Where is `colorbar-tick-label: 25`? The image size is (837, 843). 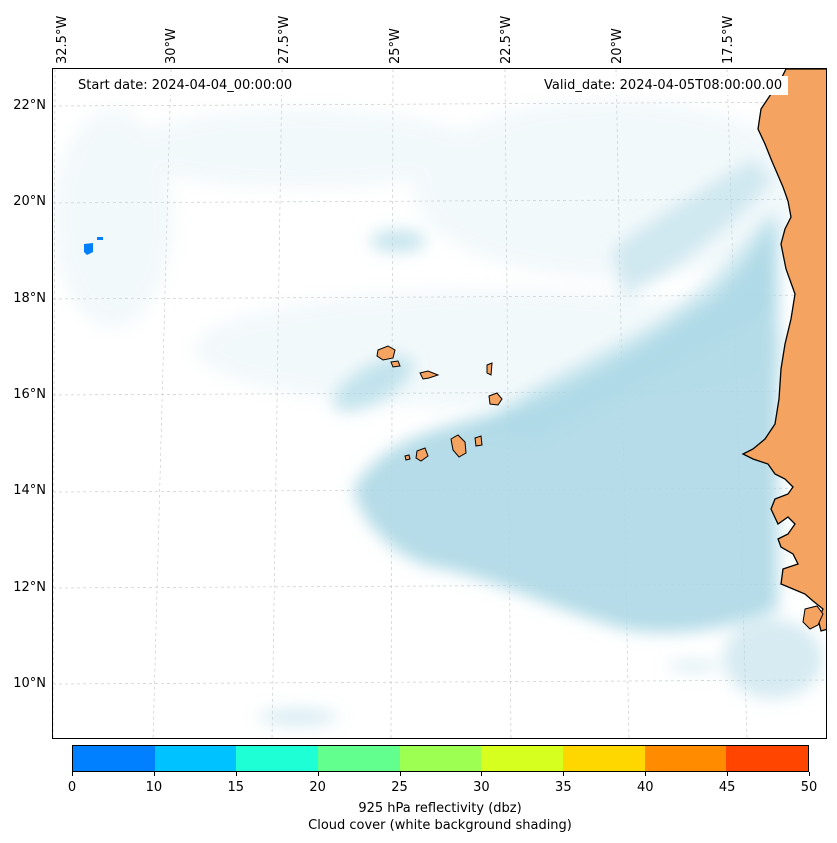
colorbar-tick-label: 25 is located at coordinates (399, 787).